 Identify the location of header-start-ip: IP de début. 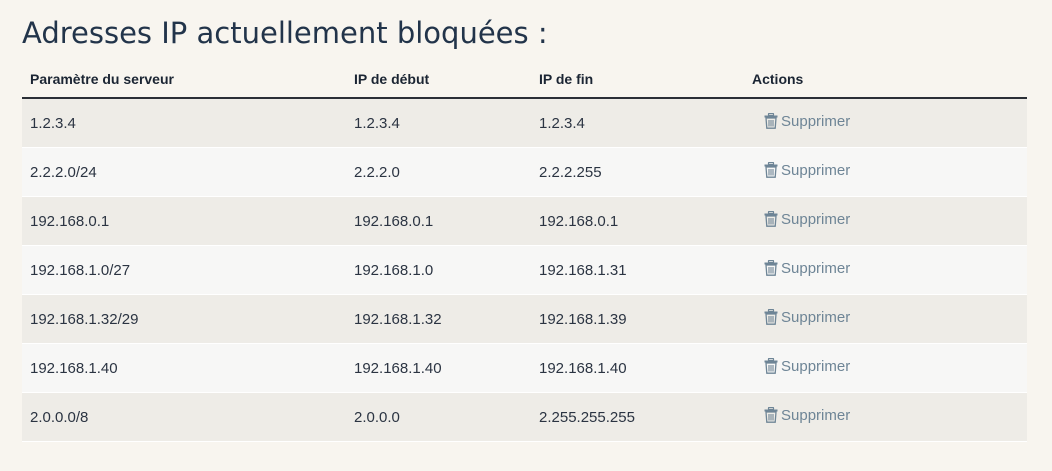
(438, 79).